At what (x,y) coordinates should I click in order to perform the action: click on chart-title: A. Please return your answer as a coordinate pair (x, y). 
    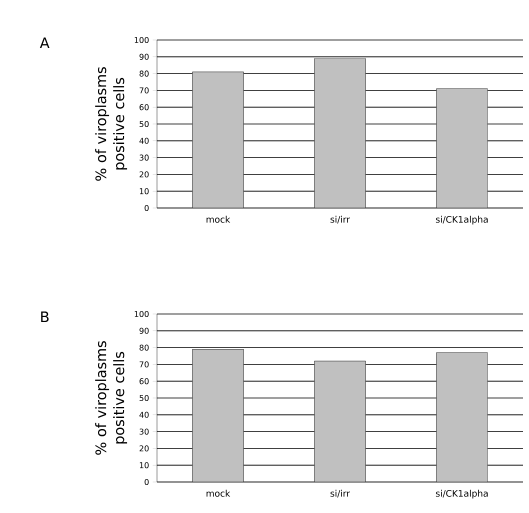
    Looking at the image, I should click on (45, 43).